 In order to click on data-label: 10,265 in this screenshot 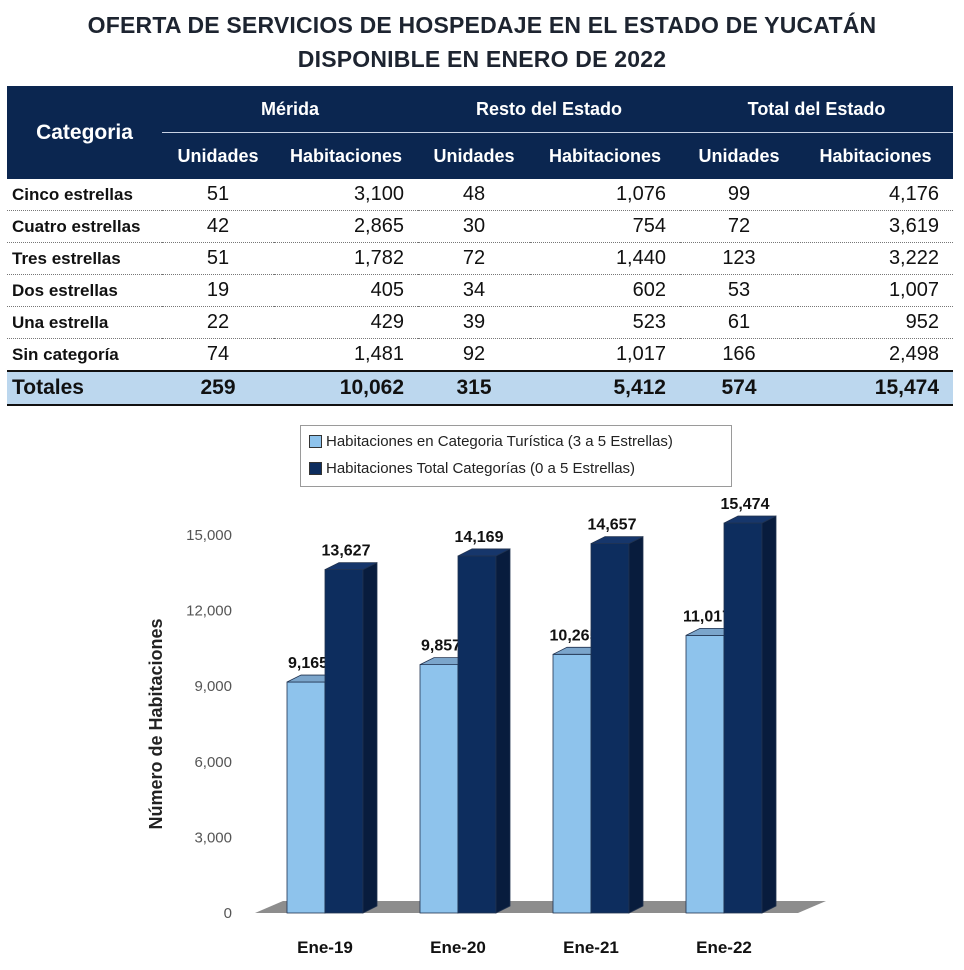, I will do `click(574, 635)`.